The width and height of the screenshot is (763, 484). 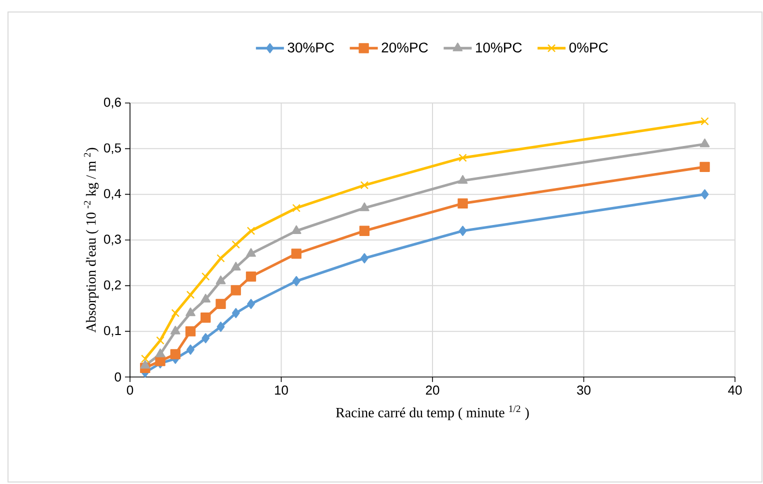 What do you see at coordinates (91, 240) in the screenshot?
I see `y-axis-title: Absorption d'eau ( 10 $^{-2}$ kg / m $^{2}$)` at bounding box center [91, 240].